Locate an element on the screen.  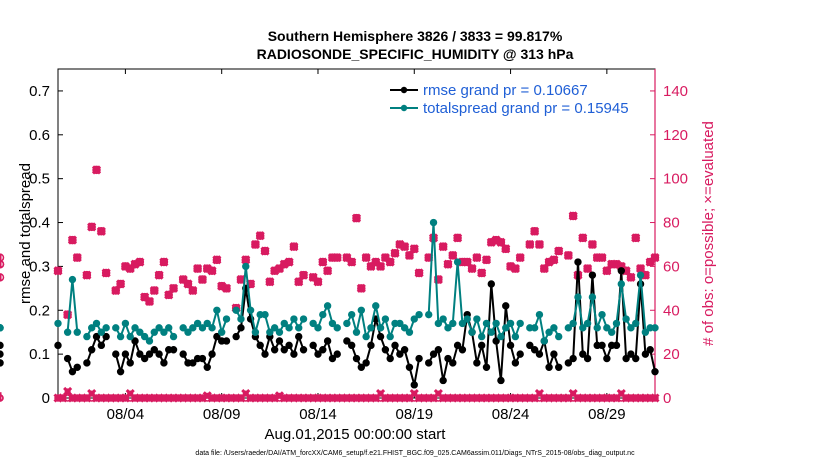
x-tick-label: 08/04 is located at coordinates (126, 414).